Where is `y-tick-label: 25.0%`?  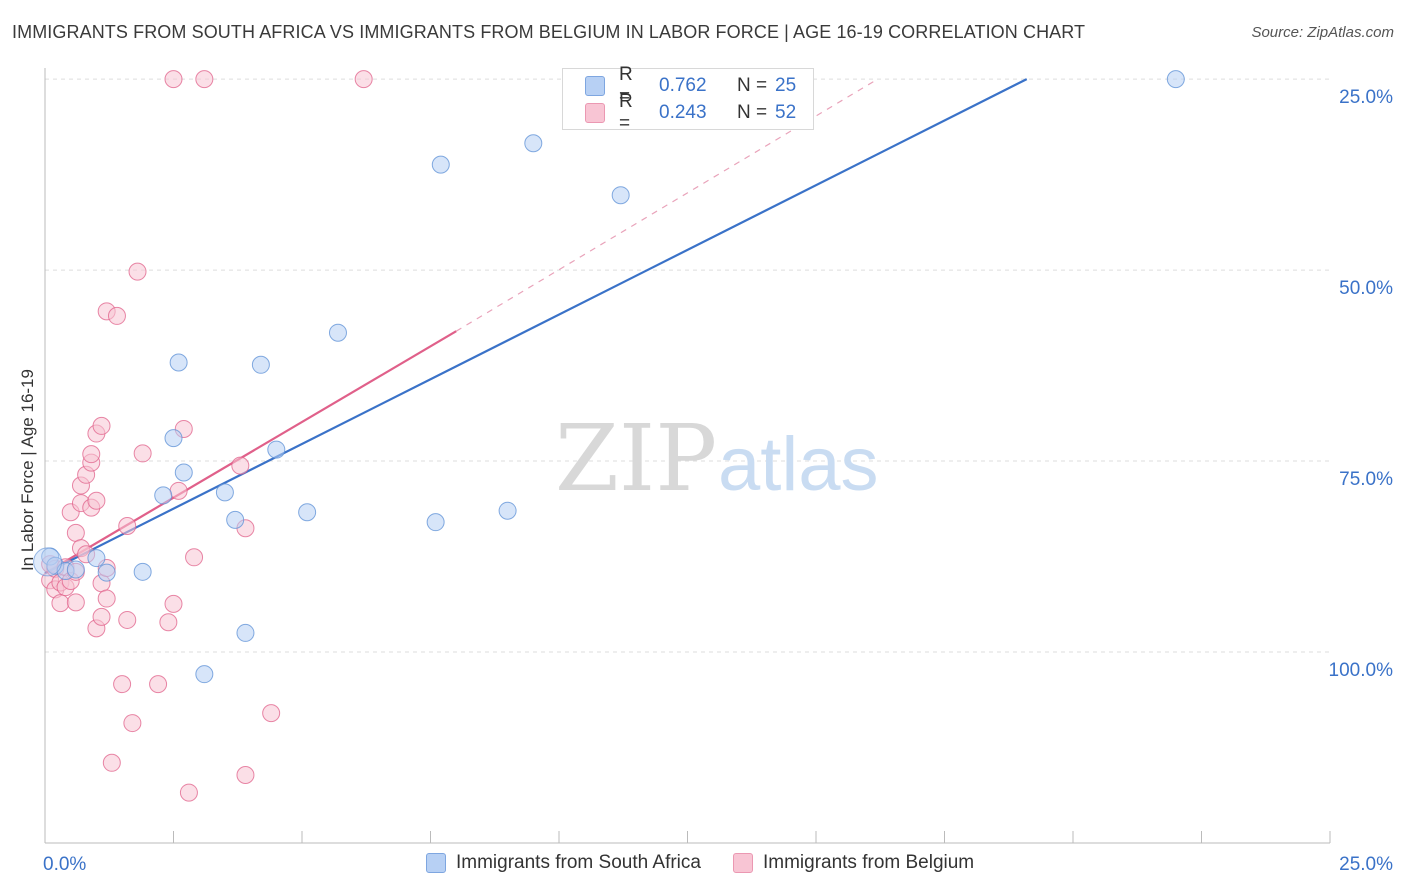
y-tick-label: 25.0% is located at coordinates (1366, 97).